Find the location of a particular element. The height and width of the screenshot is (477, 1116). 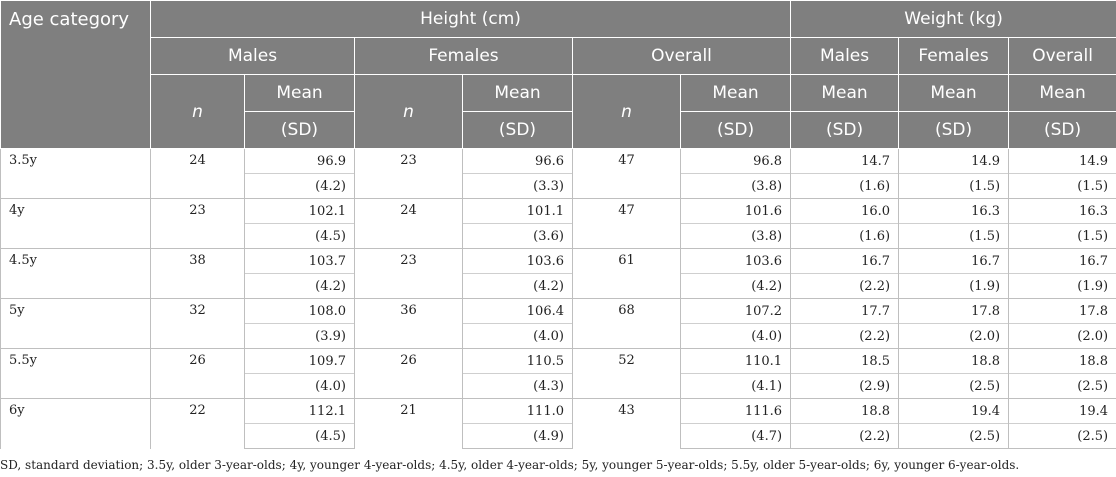

weight-header: Weight (kg) is located at coordinates (953, 19).